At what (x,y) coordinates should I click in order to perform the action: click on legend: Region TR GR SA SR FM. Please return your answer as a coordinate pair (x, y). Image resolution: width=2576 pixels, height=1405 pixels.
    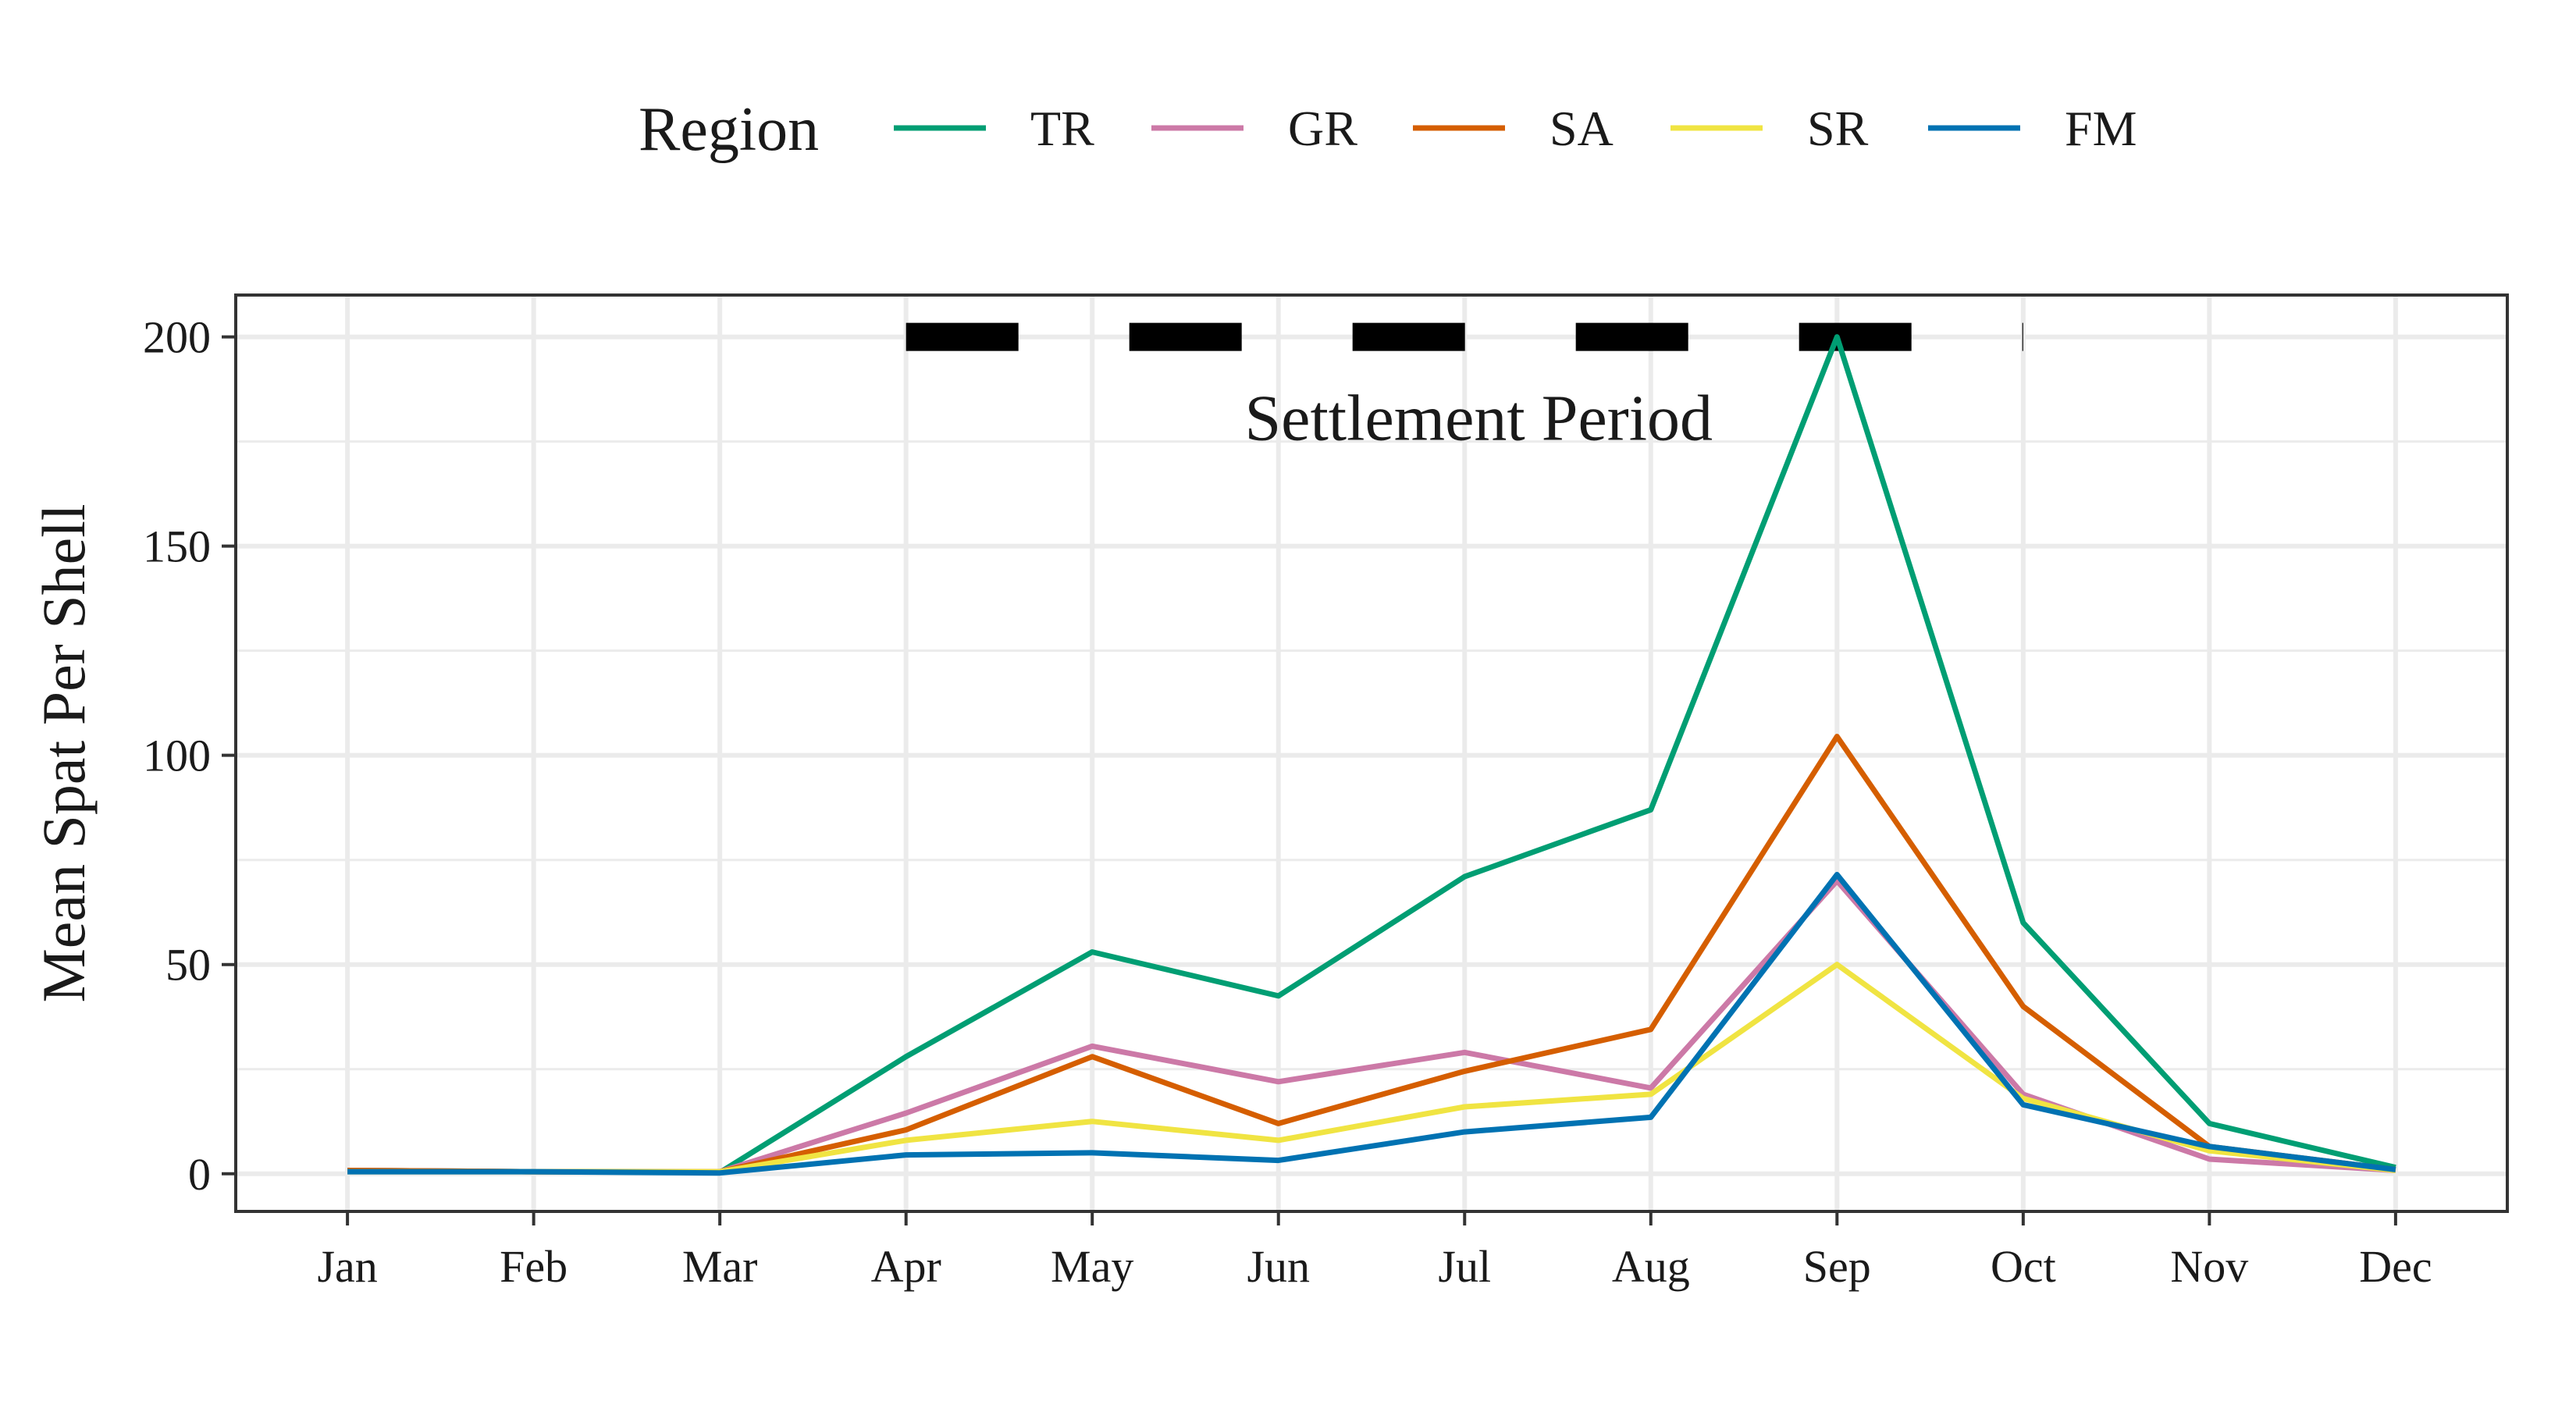
    Looking at the image, I should click on (1388, 129).